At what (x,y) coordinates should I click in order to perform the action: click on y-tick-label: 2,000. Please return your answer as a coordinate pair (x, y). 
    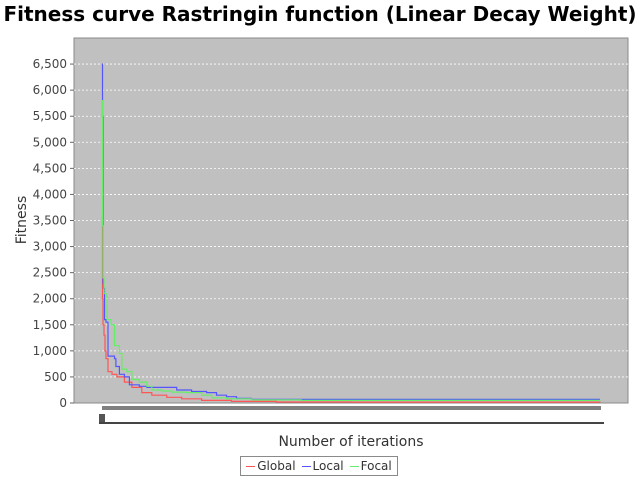
    Looking at the image, I should click on (50, 299).